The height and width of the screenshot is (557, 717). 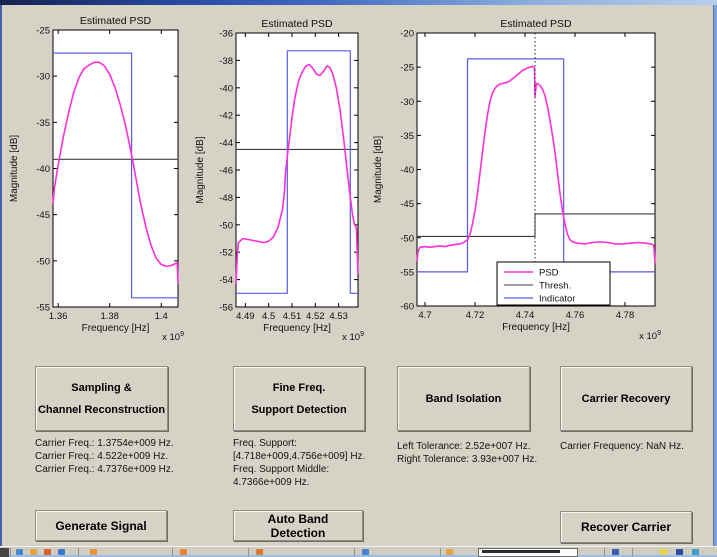 I want to click on x-tick-label: 1.36, so click(x=58, y=316).